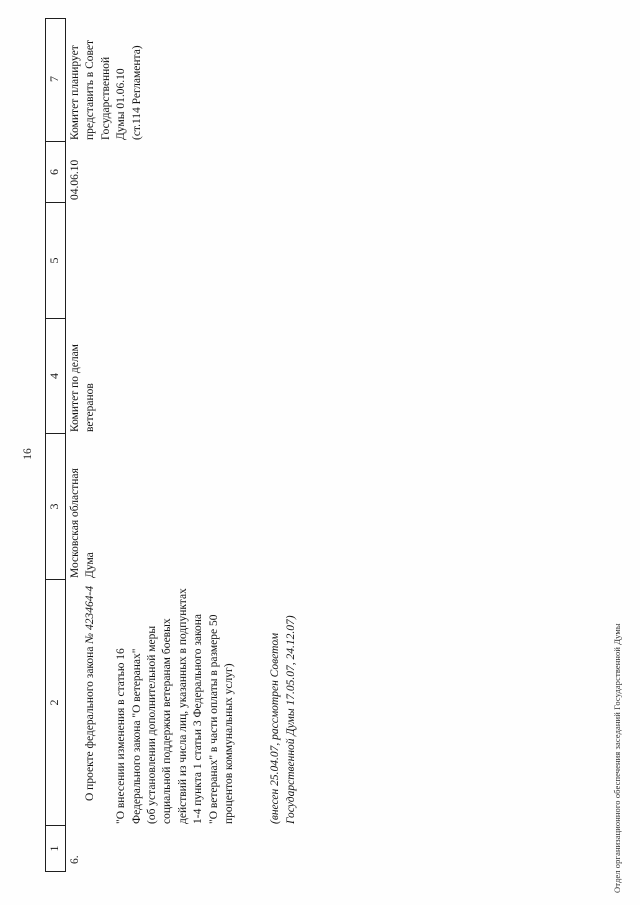 Image resolution: width=640 pixels, height=905 pixels. I want to click on bill-number: № 423464-4, so click(90, 614).